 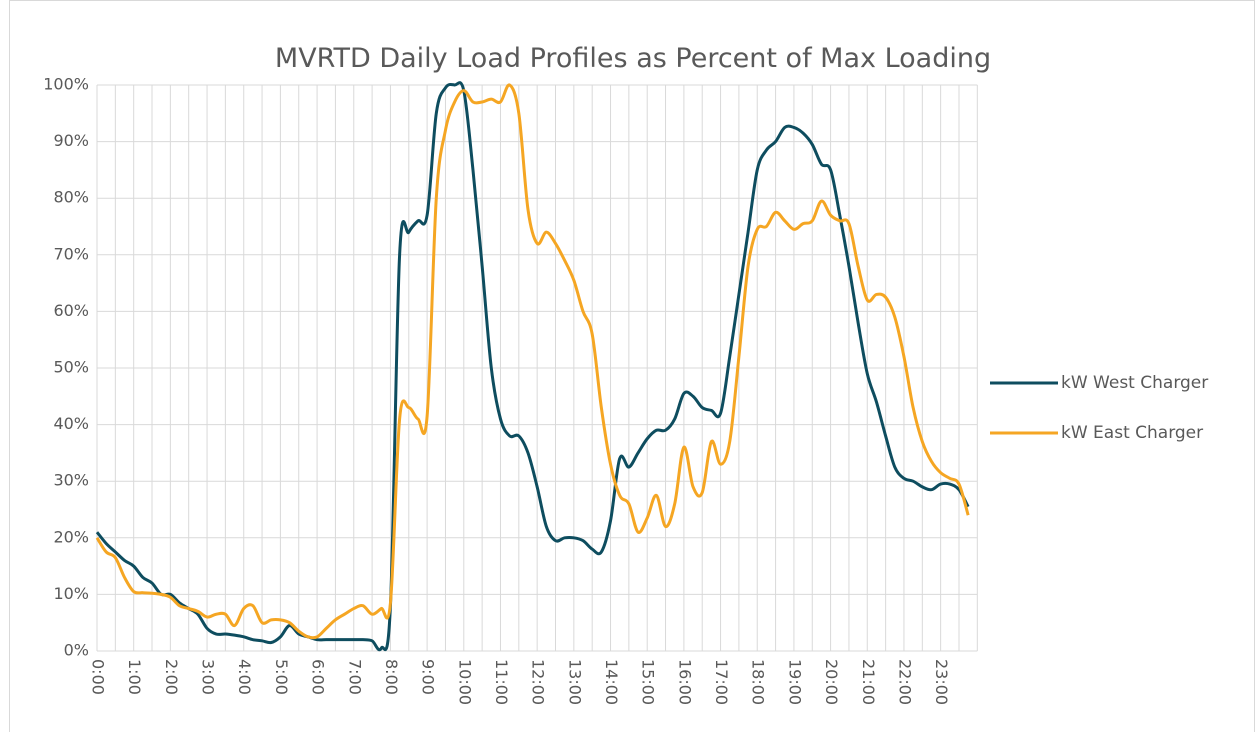 I want to click on x-tick-label: 16:00, so click(x=684, y=682).